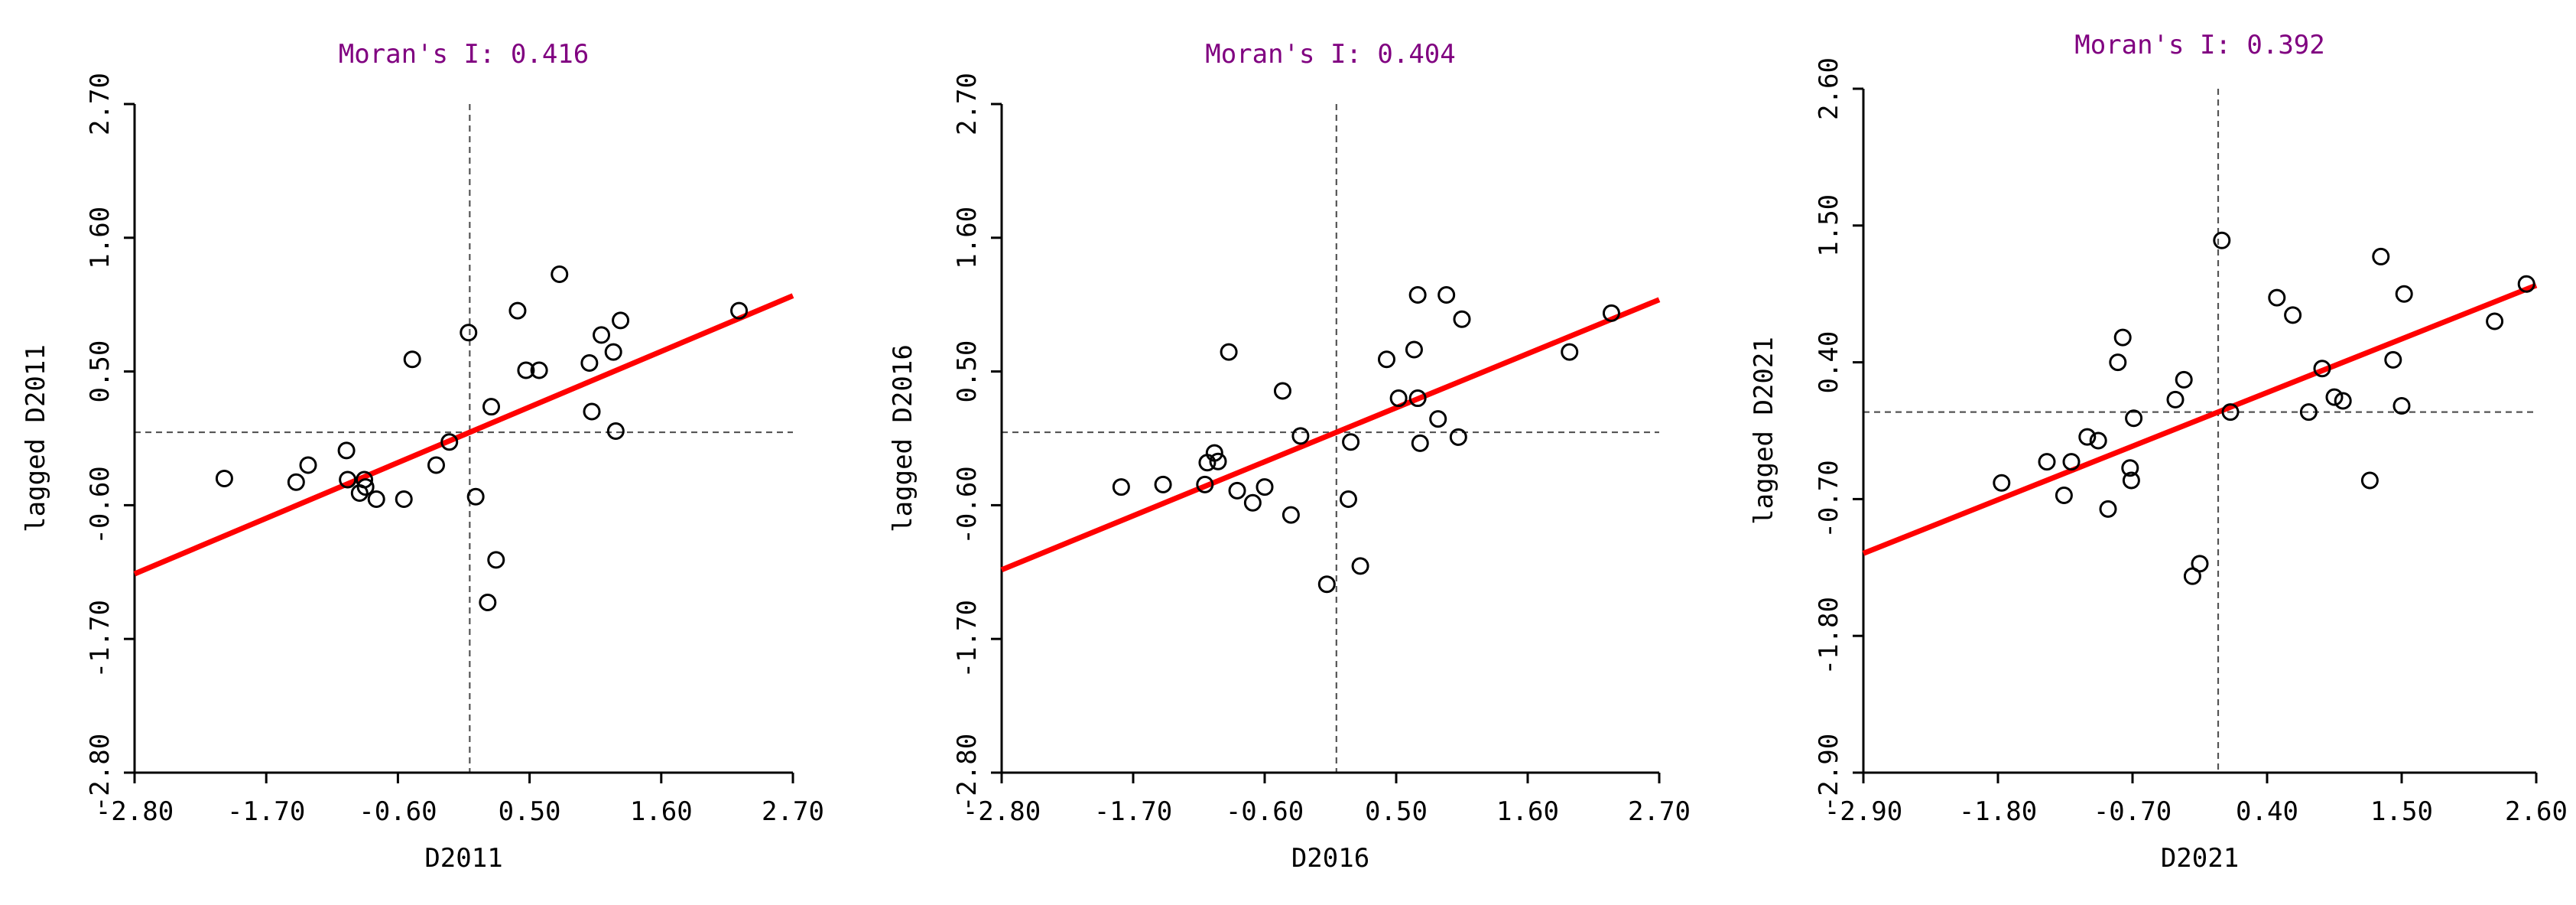  I want to click on y-tick-label: 1.60, so click(968, 238).